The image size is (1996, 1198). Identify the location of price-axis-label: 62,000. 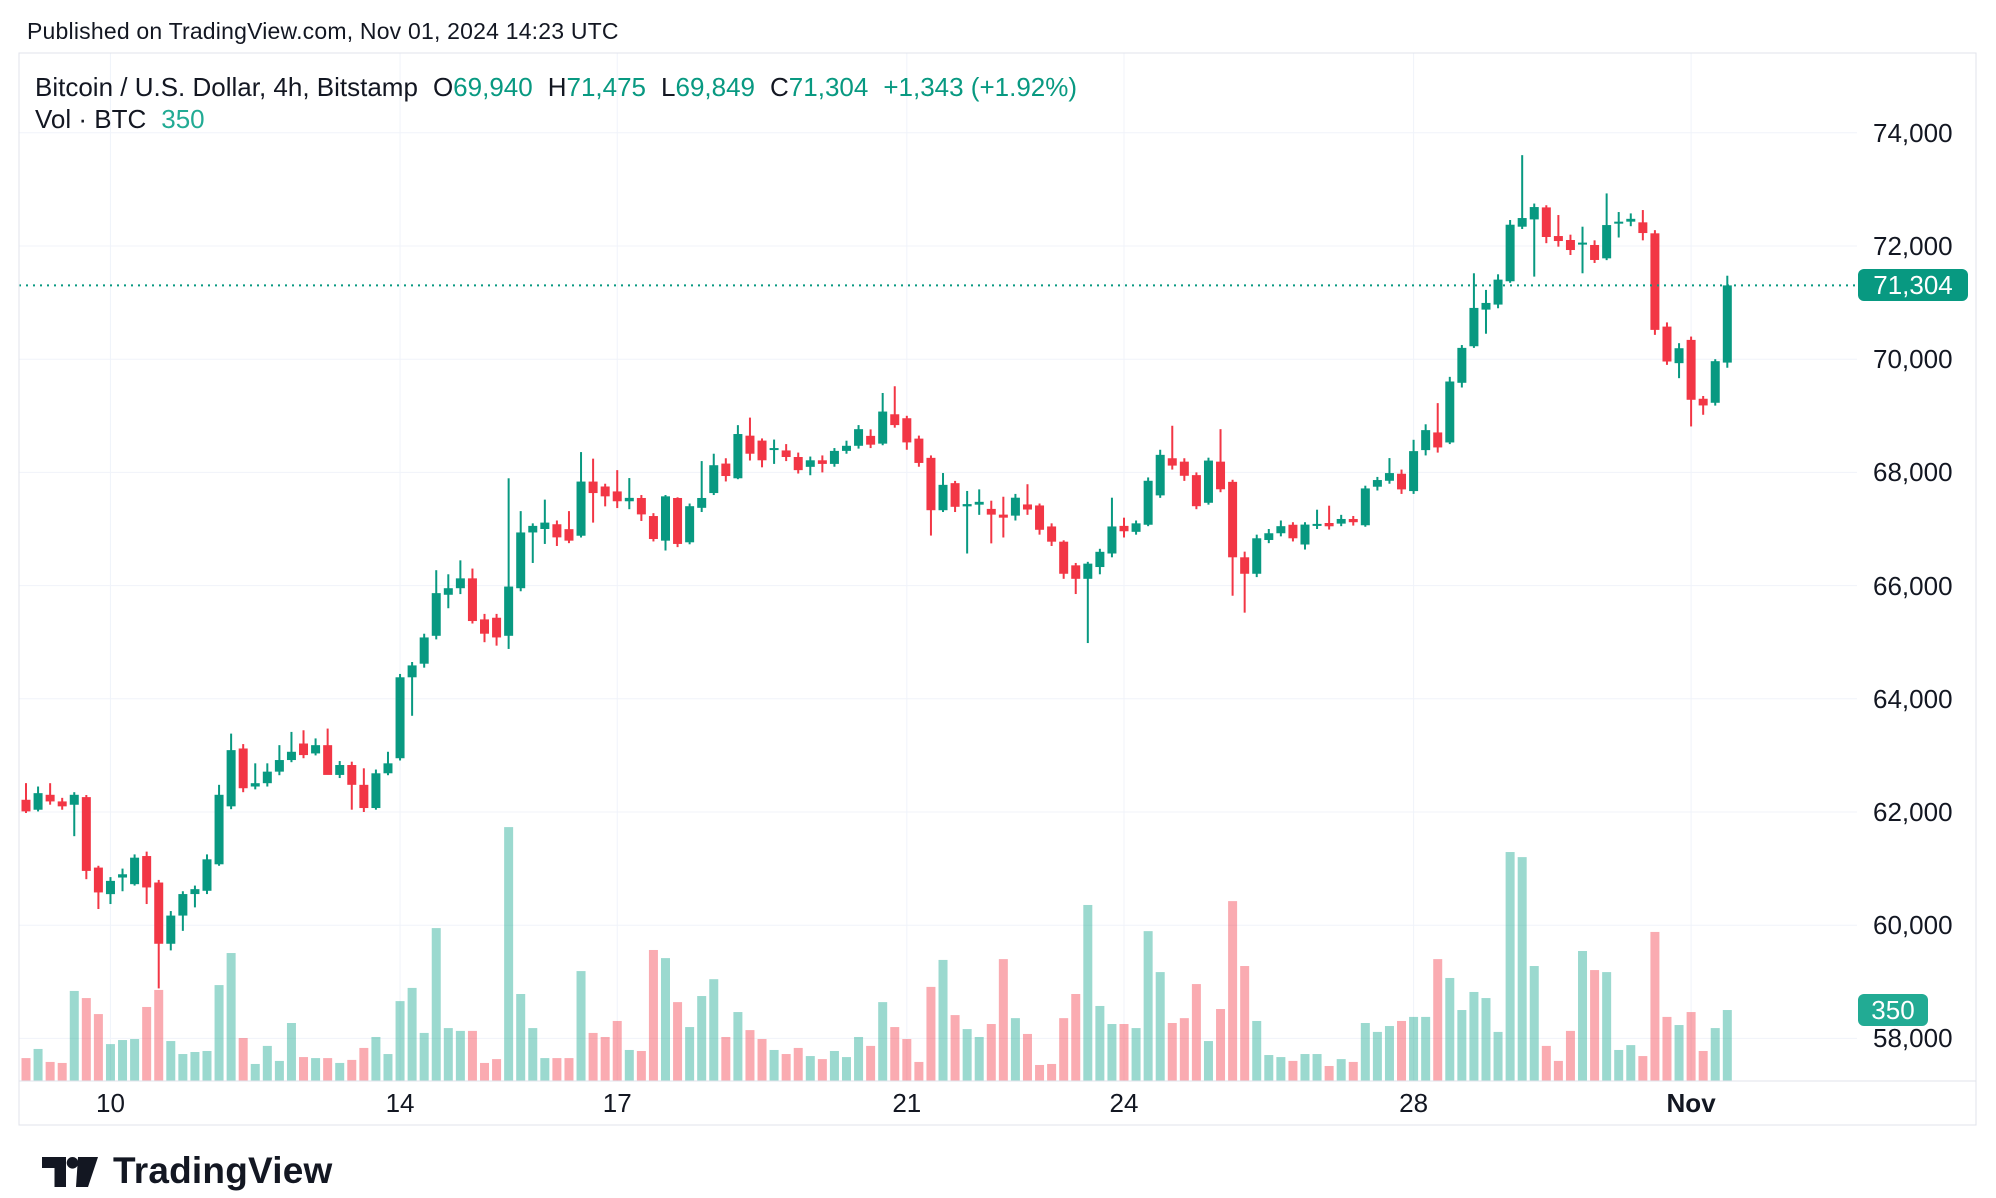
(1913, 812).